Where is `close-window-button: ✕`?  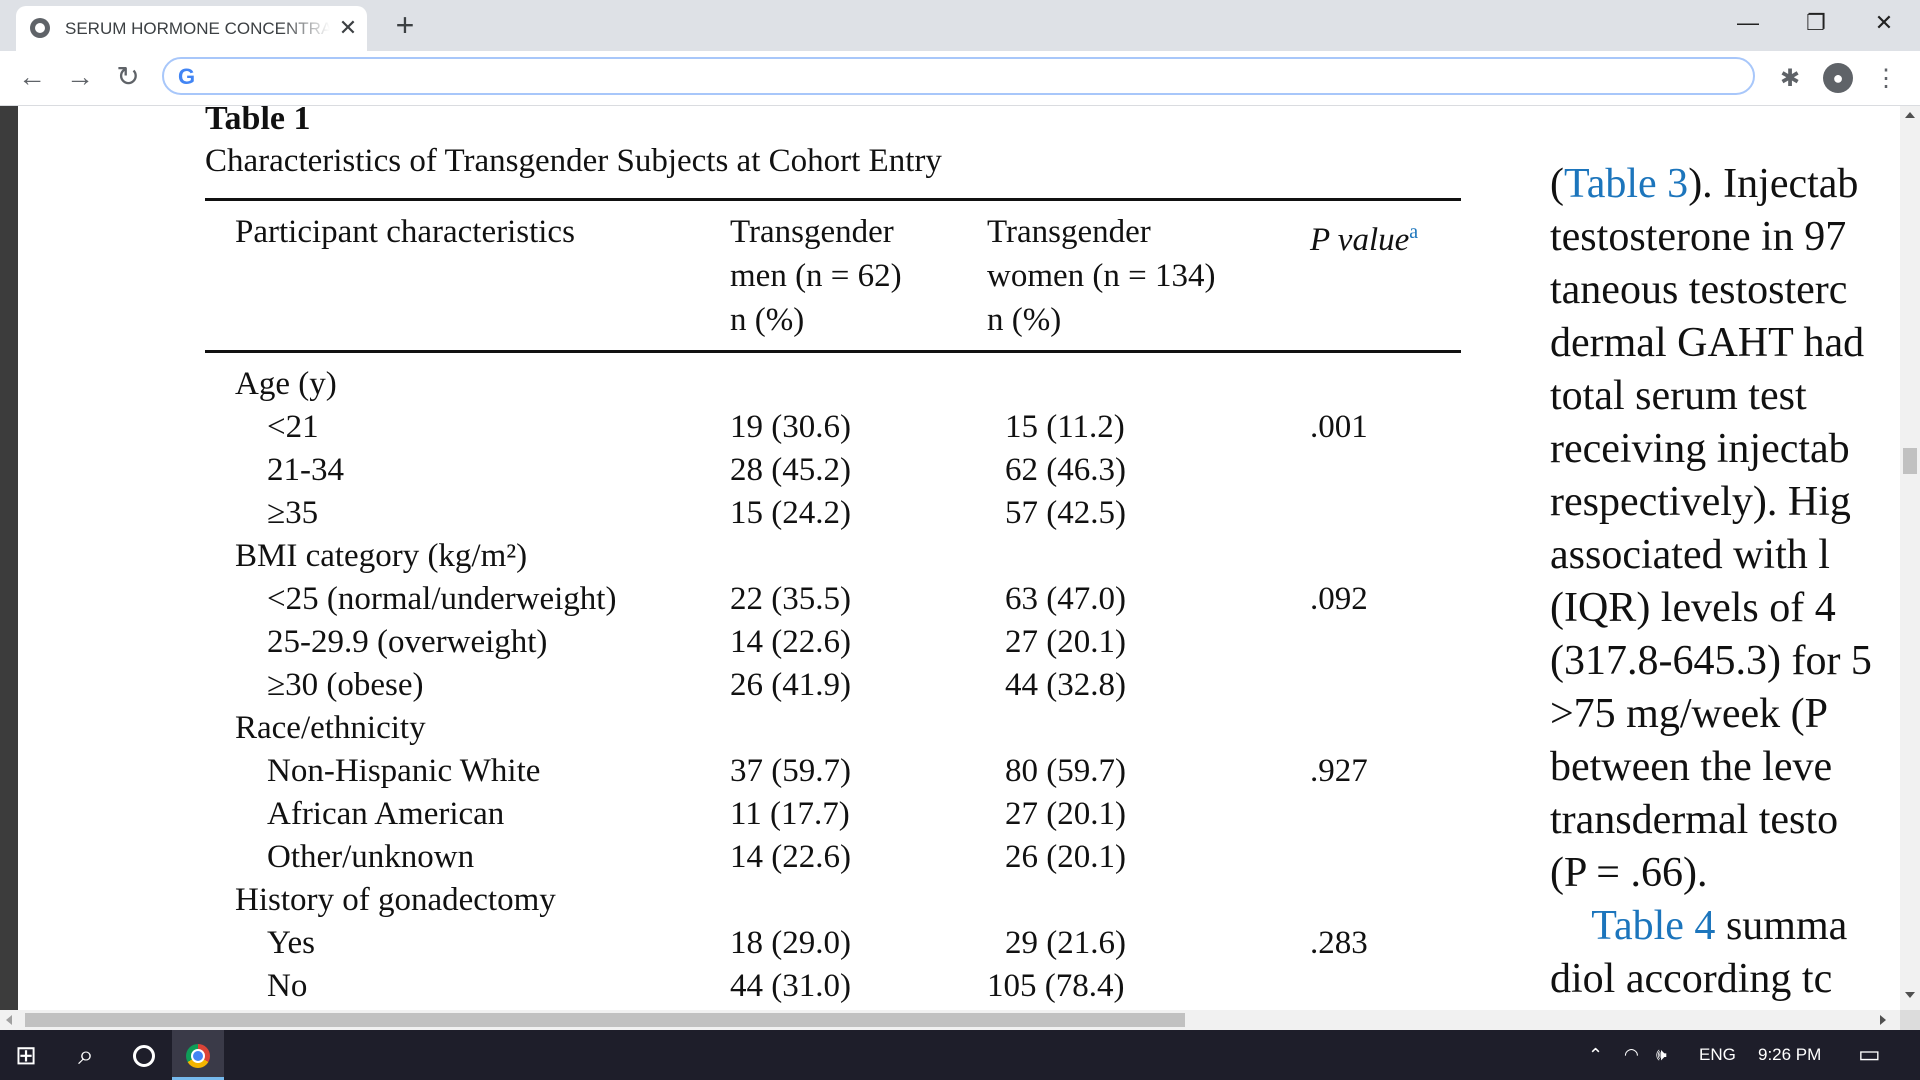
close-window-button: ✕ is located at coordinates (1884, 22).